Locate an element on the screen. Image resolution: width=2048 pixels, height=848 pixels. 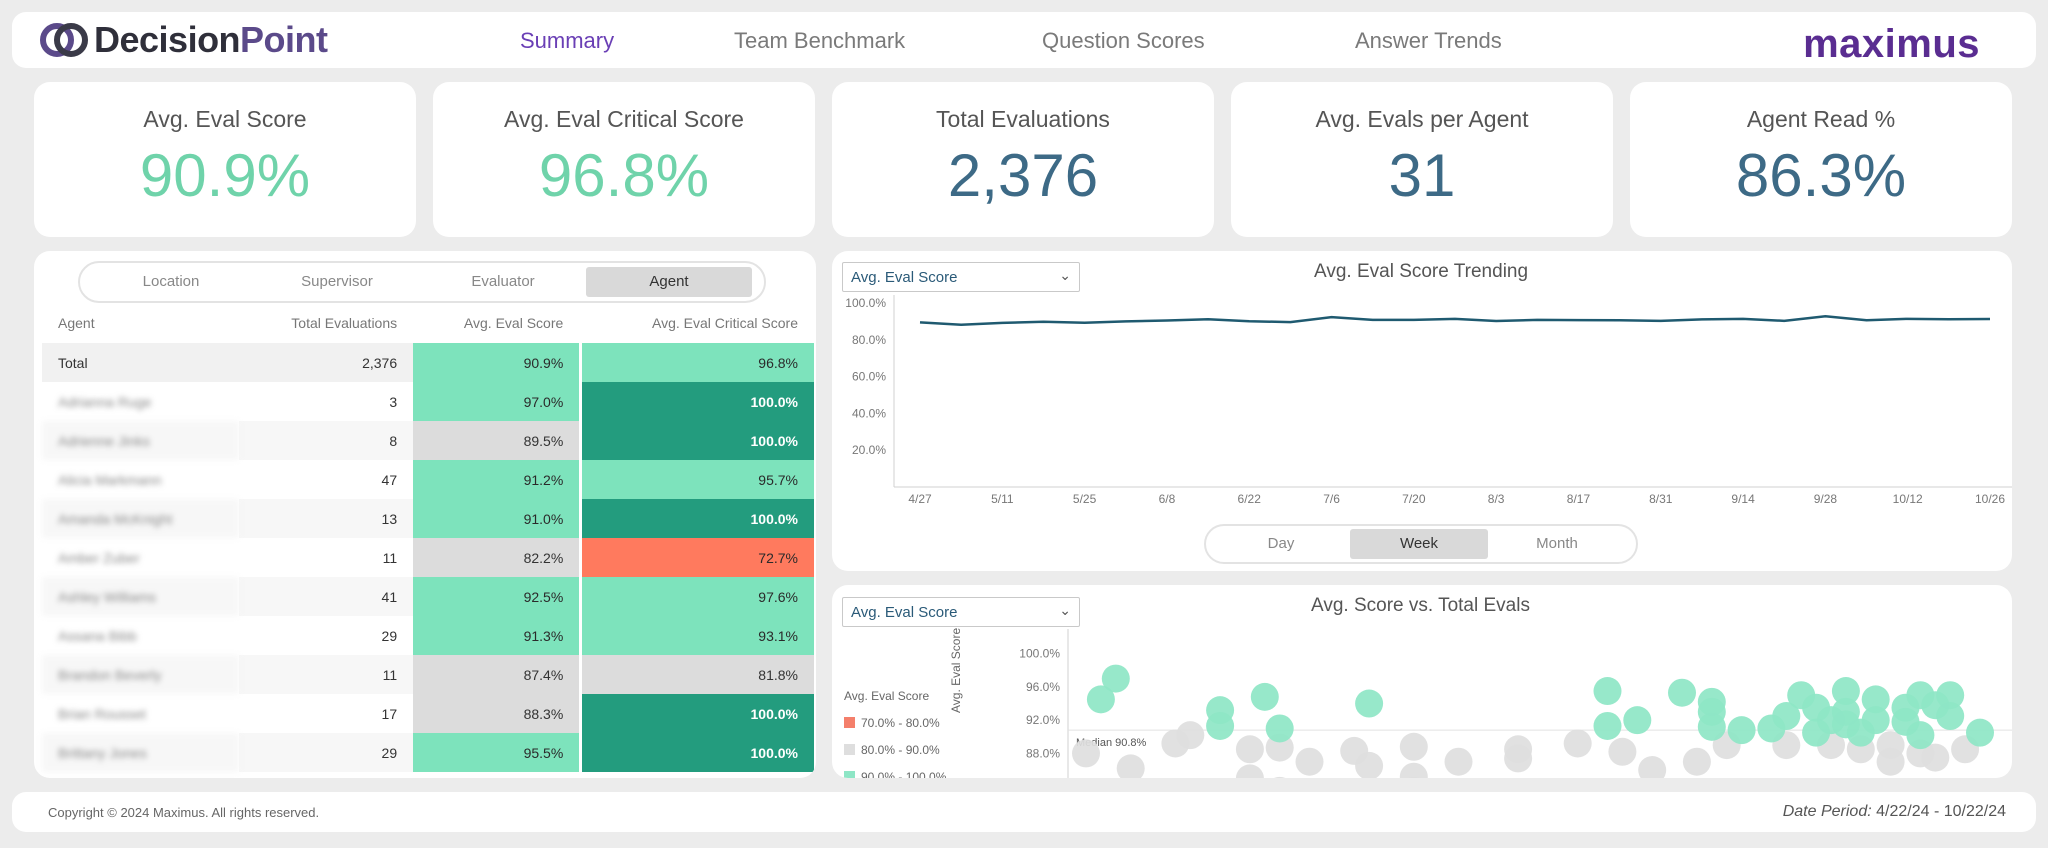
avg-eval-critical-score-cell: 95.7% is located at coordinates (698, 479).